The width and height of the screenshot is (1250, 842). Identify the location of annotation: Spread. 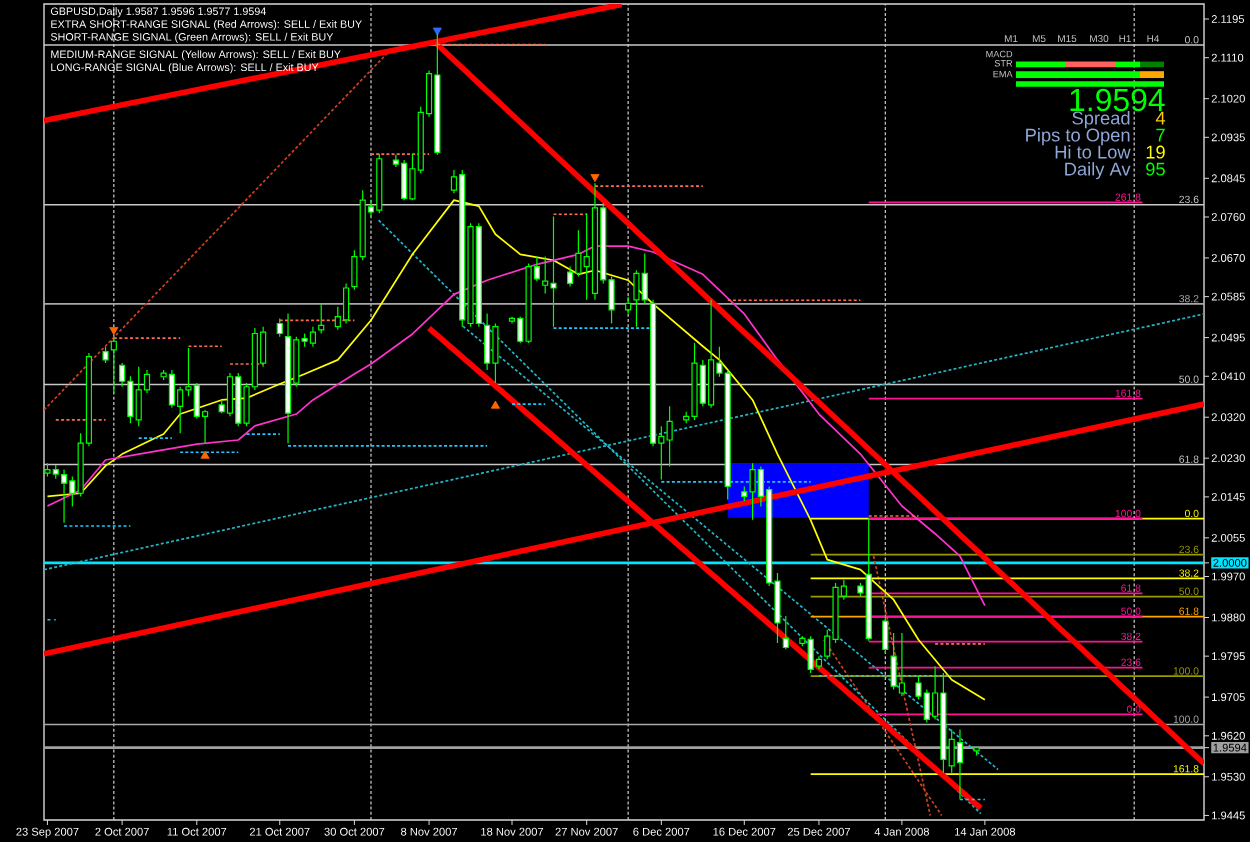
(1101, 120).